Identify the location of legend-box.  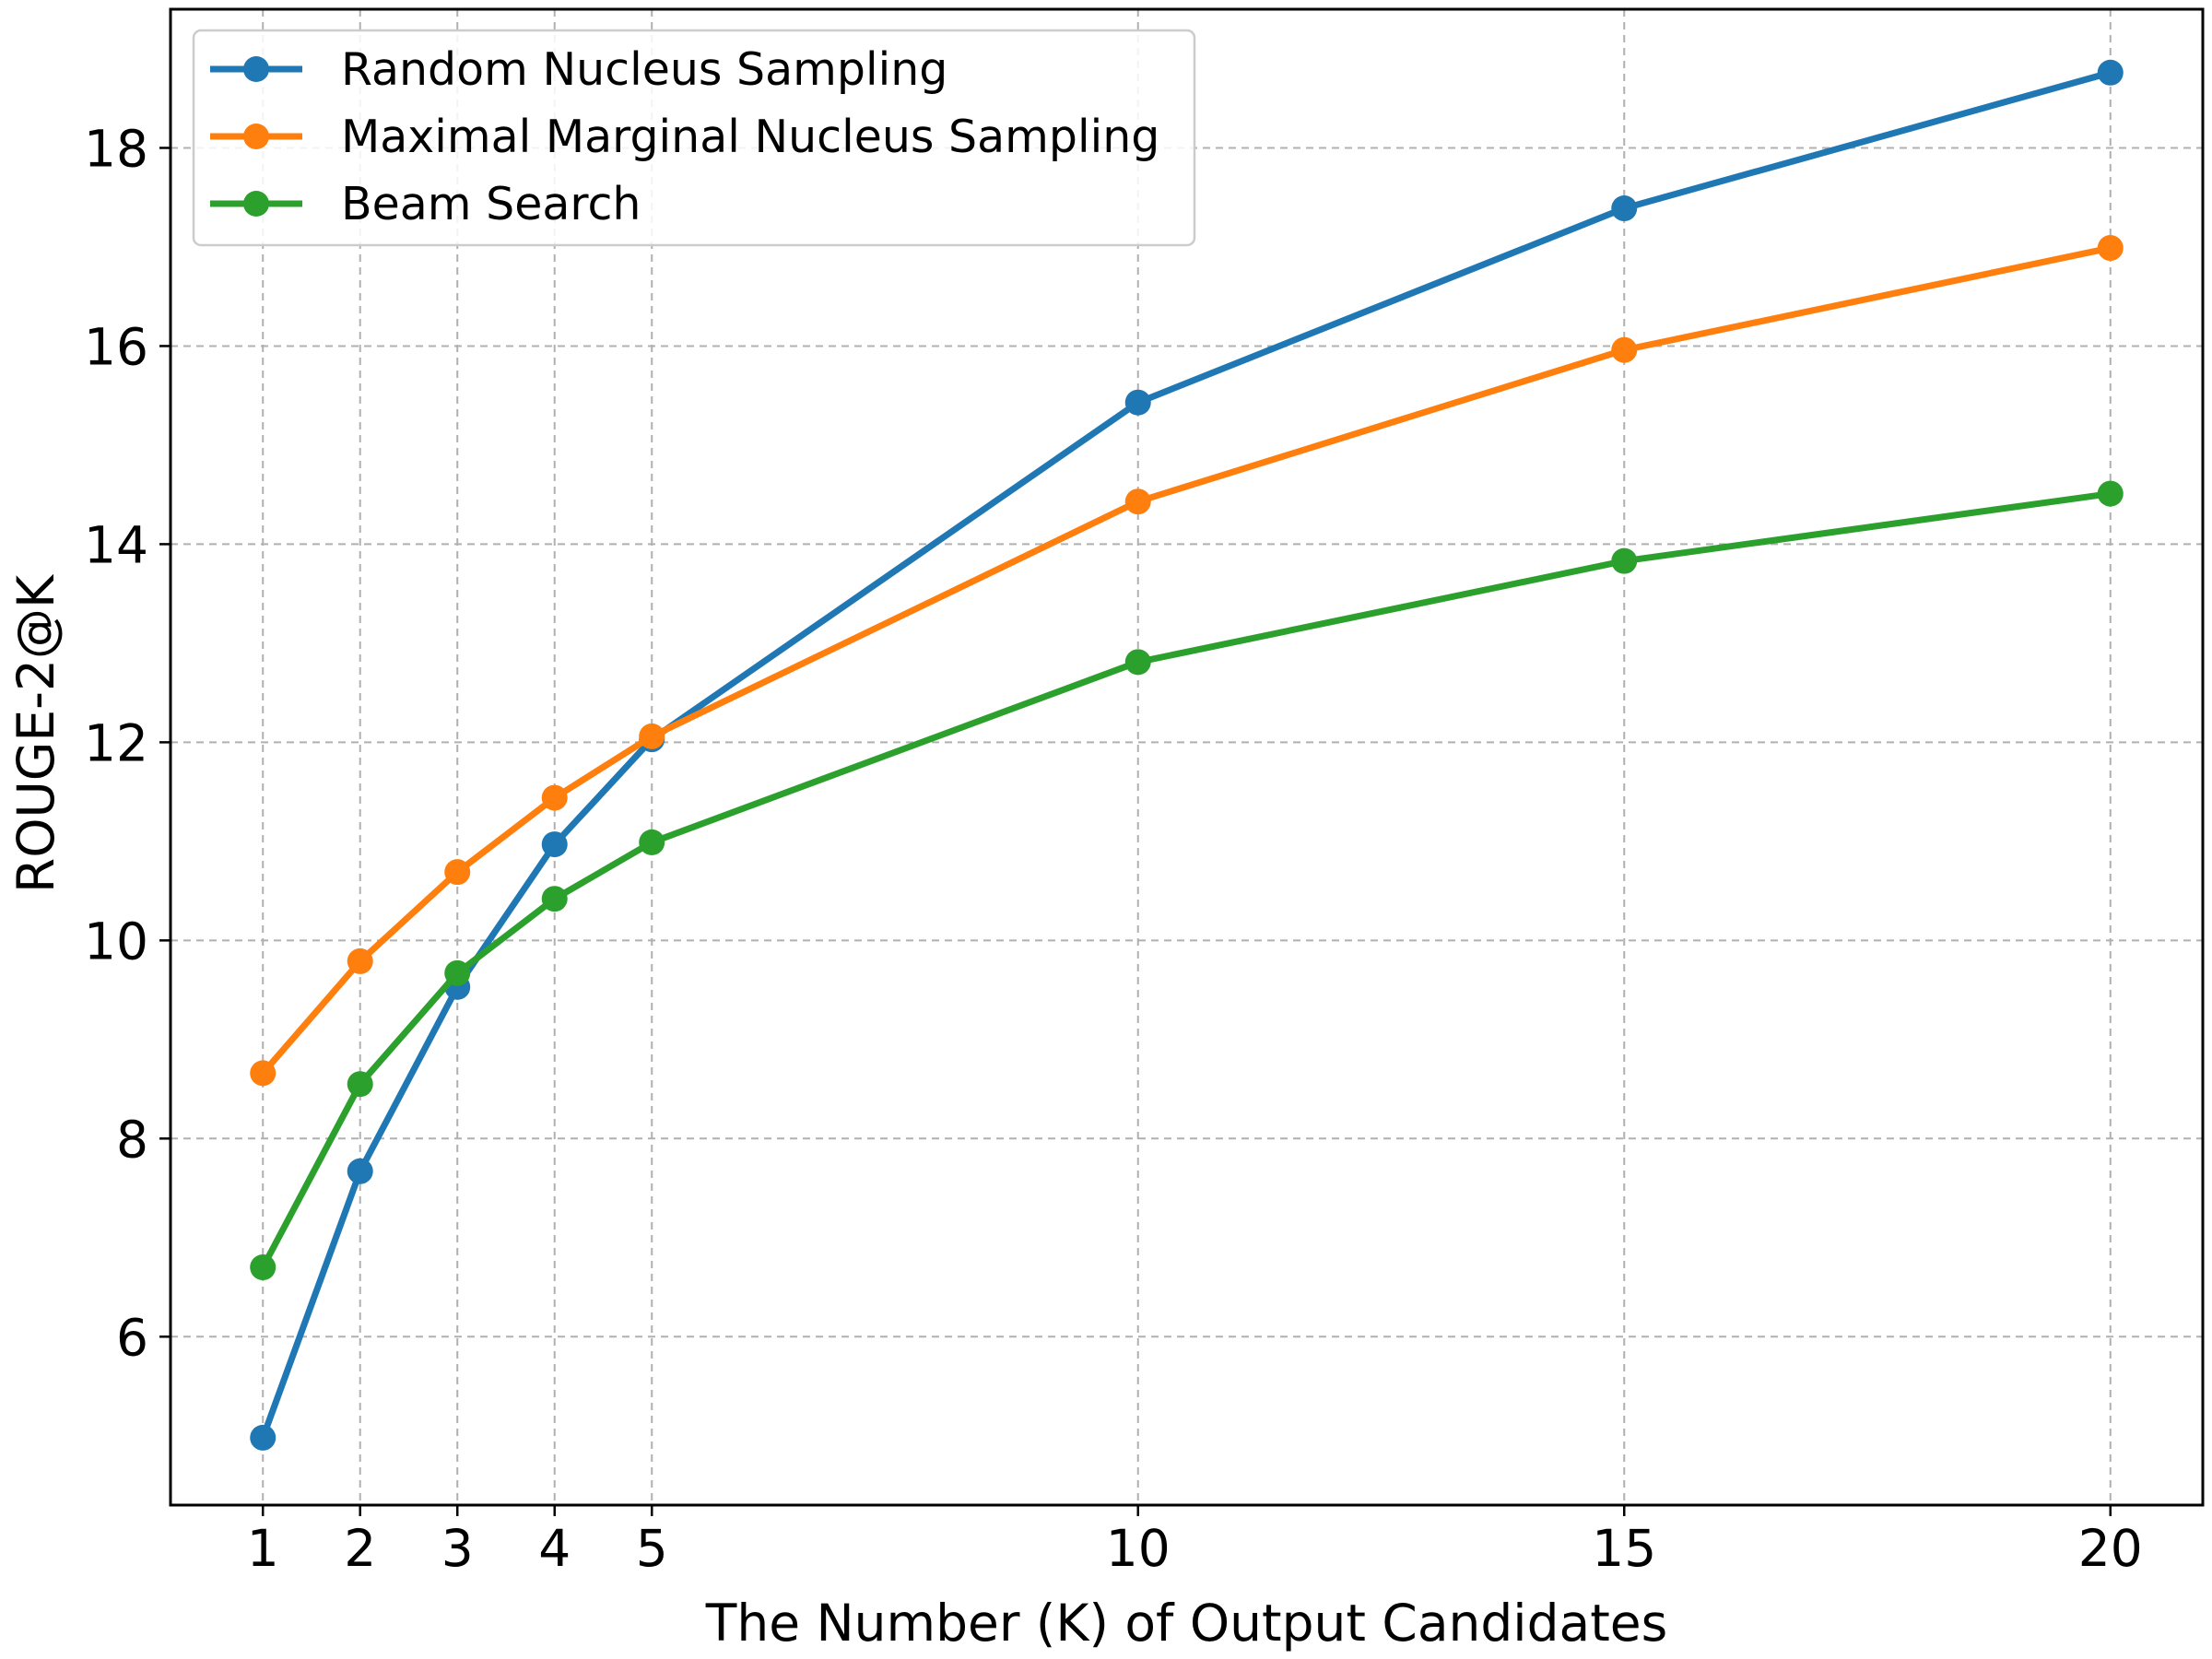
(694, 138).